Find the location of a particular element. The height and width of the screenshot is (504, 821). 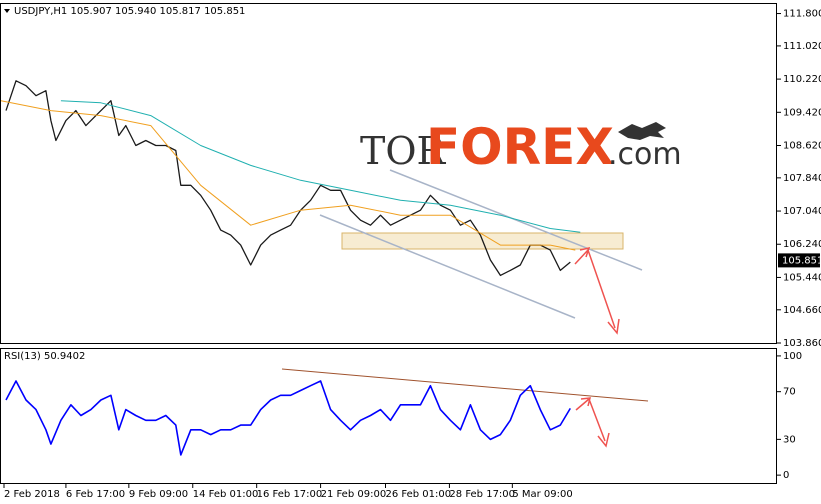

x-tick-label: 21 Feb 09:00 is located at coordinates (354, 494).